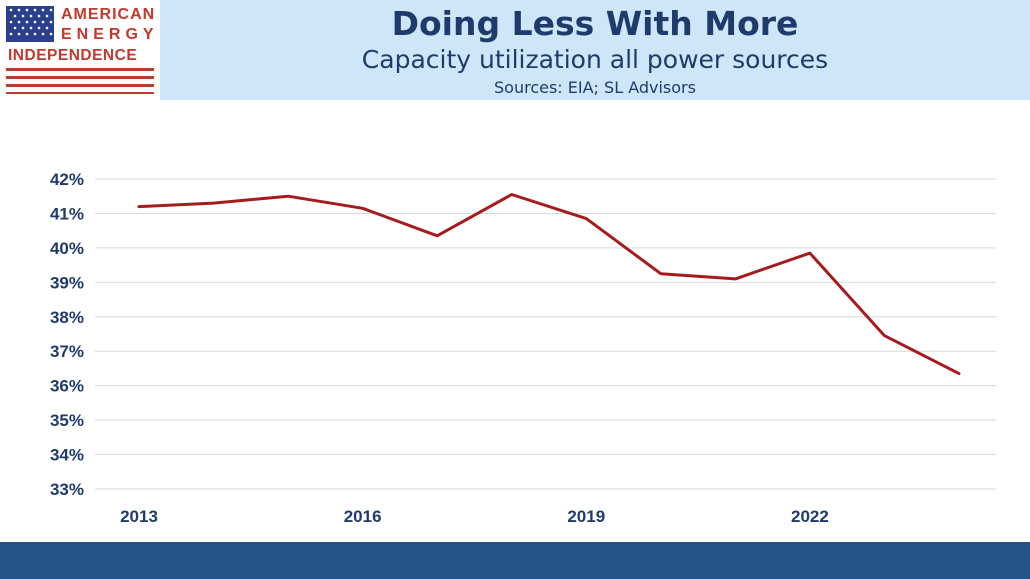  What do you see at coordinates (67, 420) in the screenshot?
I see `y-tick-label: 35%` at bounding box center [67, 420].